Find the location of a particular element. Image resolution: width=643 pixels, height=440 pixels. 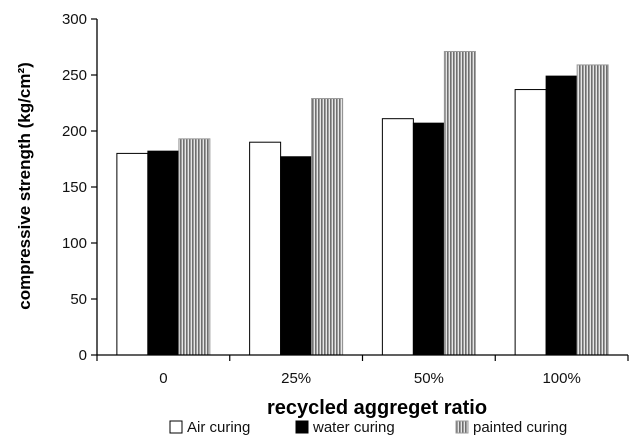

y-tick-label: 0 is located at coordinates (83, 355).